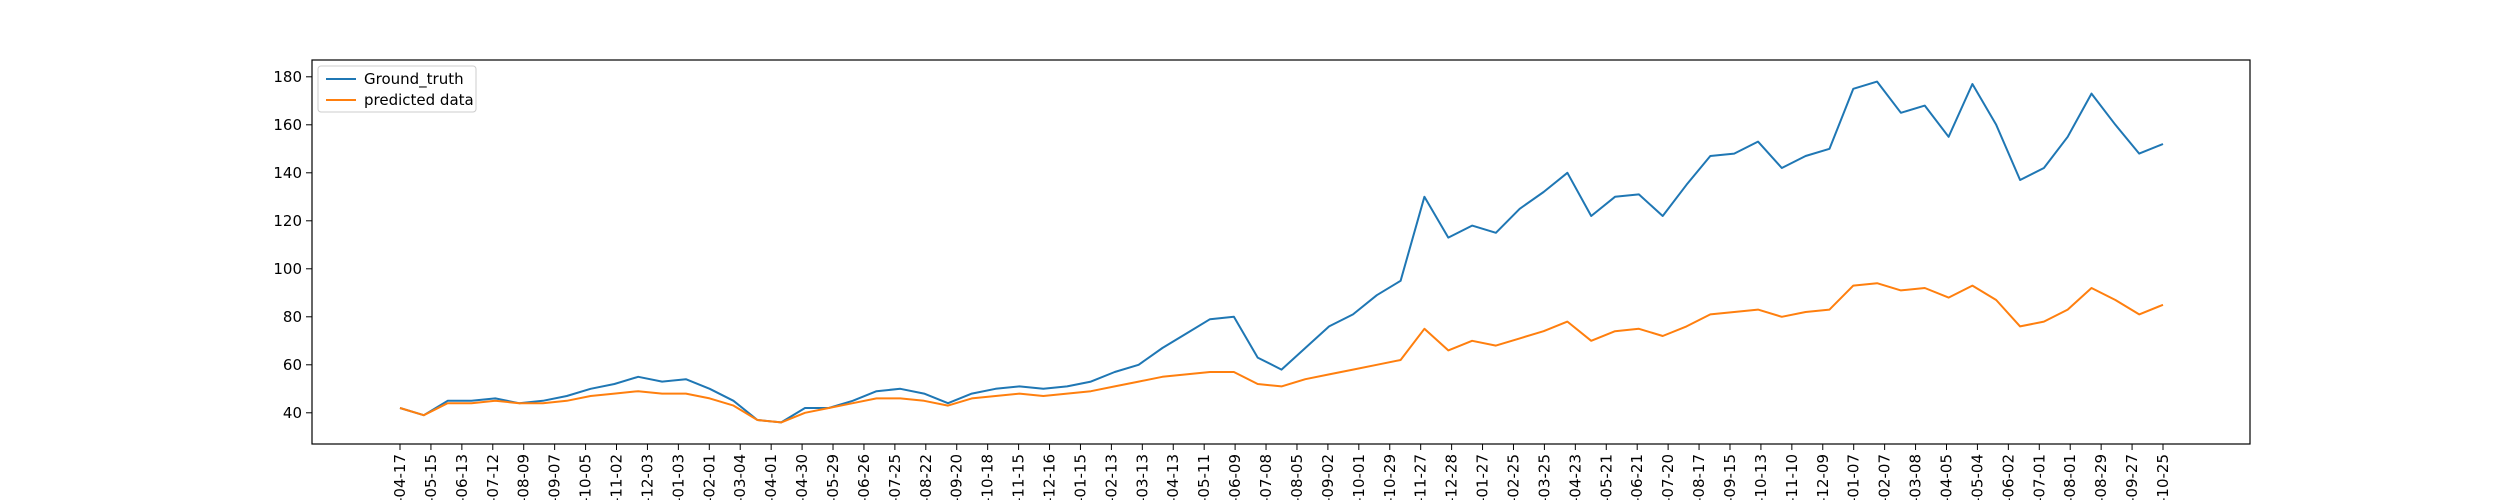  I want to click on x-tick-label: -09-27, so click(2132, 477).